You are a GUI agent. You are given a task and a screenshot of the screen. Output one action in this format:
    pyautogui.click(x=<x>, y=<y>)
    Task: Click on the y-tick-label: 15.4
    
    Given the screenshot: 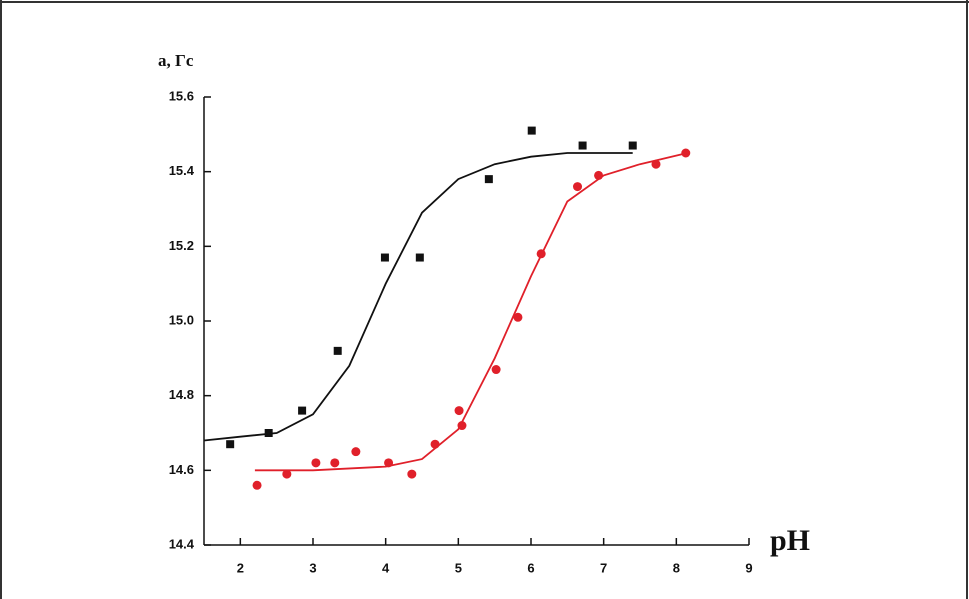 What is the action you would take?
    pyautogui.click(x=182, y=170)
    